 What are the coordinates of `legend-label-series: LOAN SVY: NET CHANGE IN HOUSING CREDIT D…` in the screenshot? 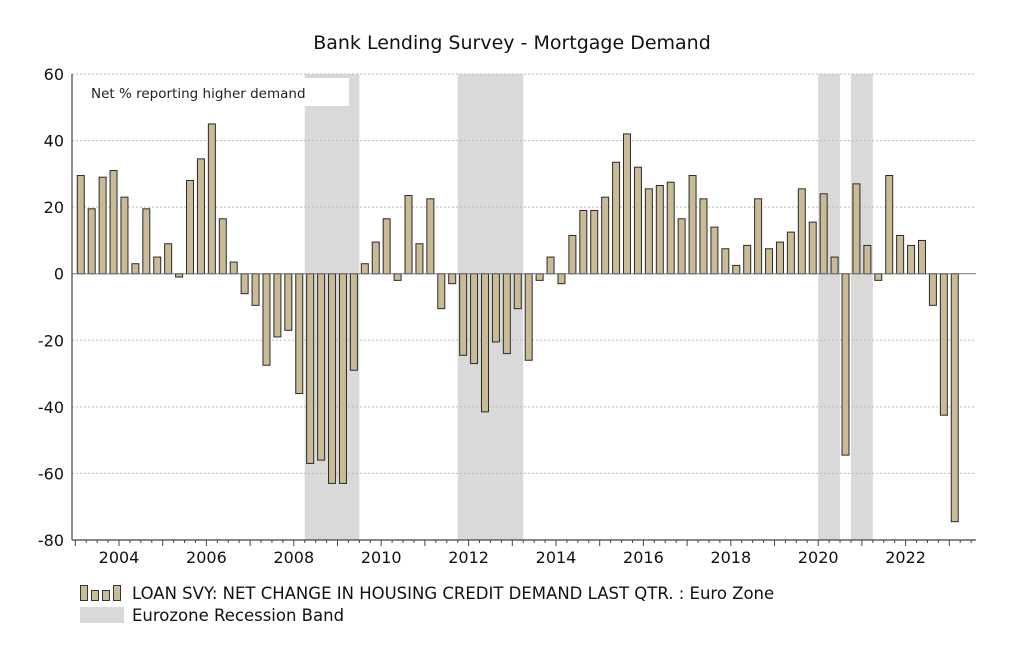 It's located at (453, 593).